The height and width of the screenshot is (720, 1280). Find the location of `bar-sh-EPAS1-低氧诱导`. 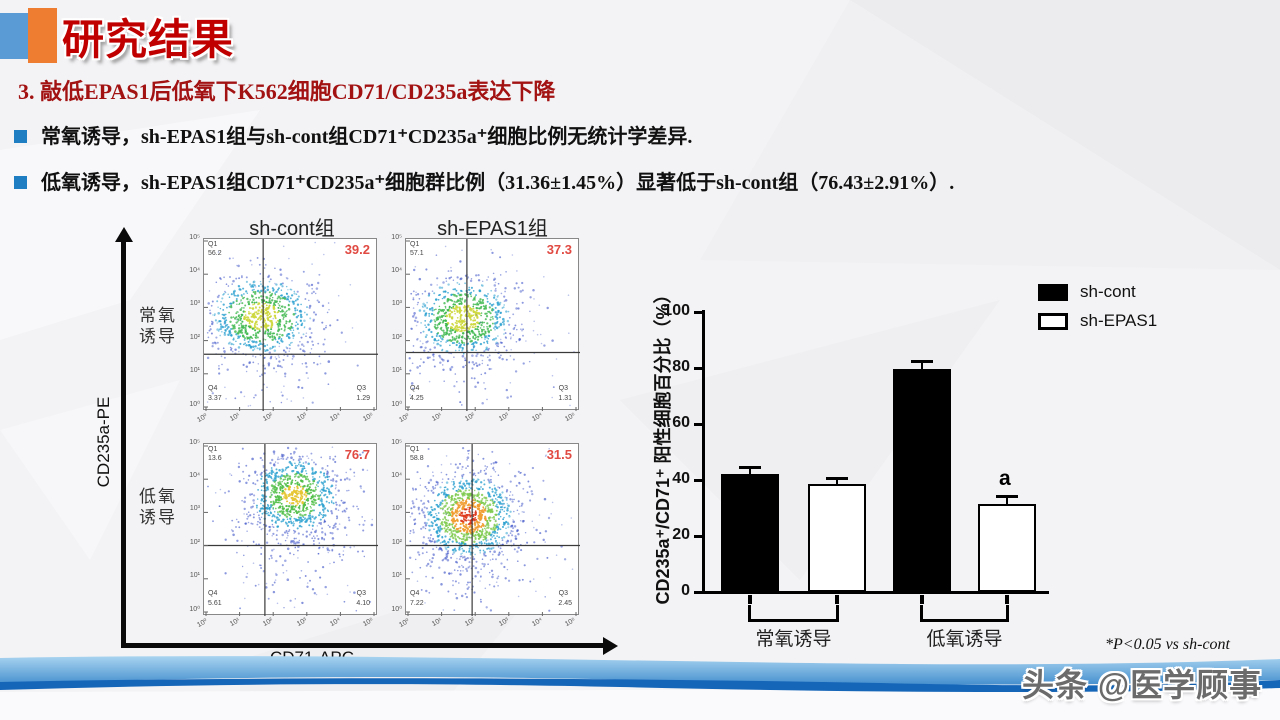

bar-sh-EPAS1-低氧诱导 is located at coordinates (1007, 547).